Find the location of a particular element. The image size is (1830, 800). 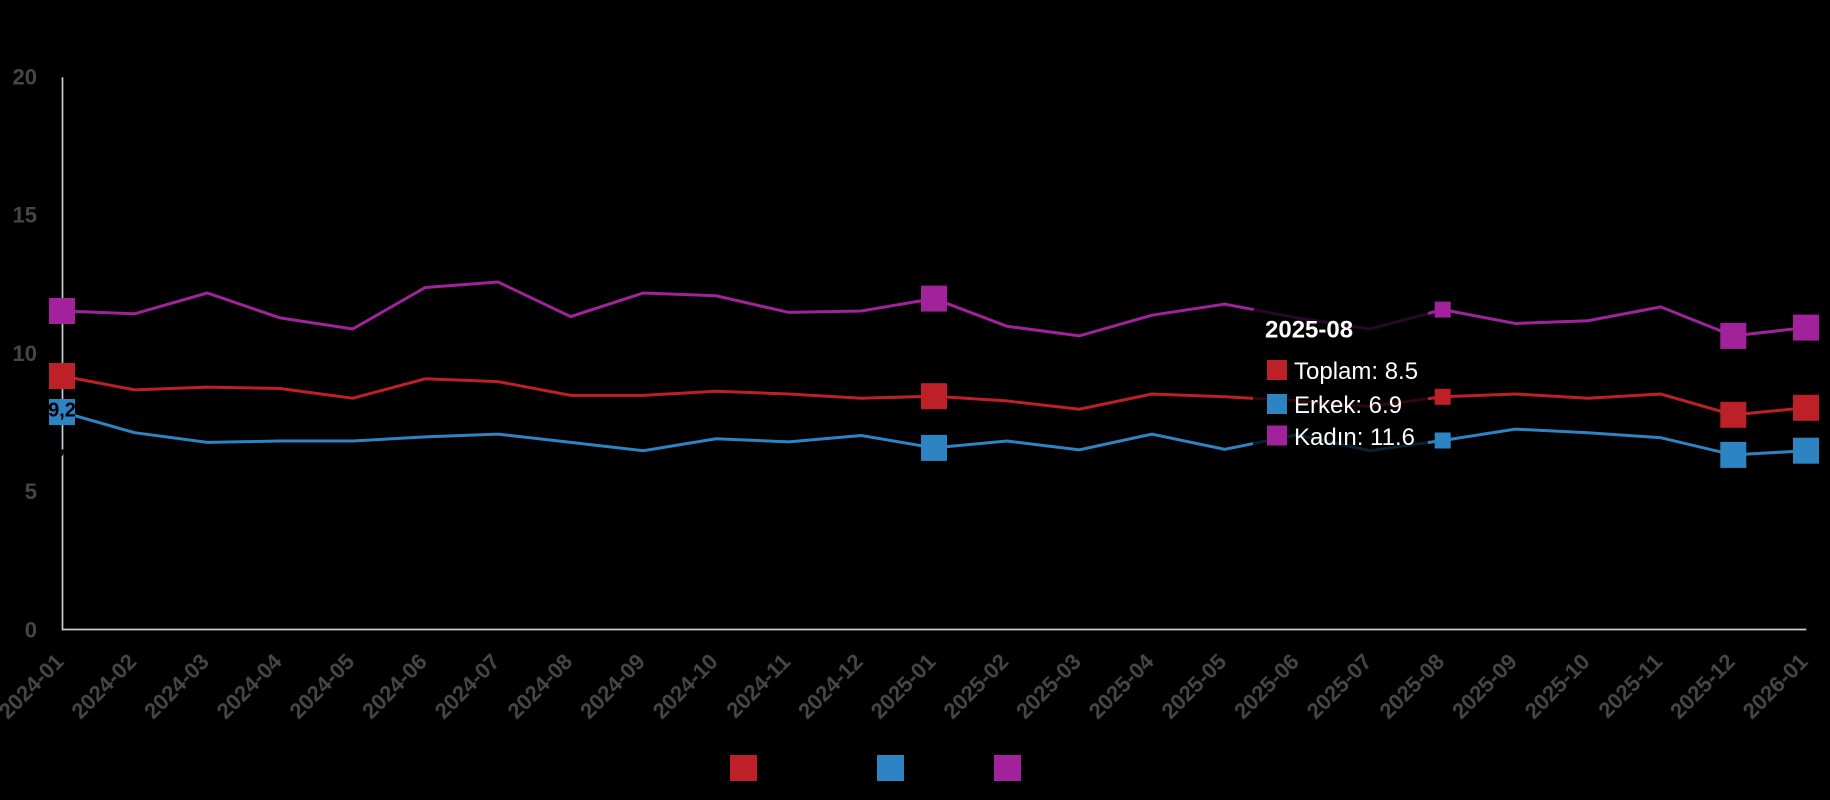

svg-text: 2025-08 is located at coordinates (1309, 330).